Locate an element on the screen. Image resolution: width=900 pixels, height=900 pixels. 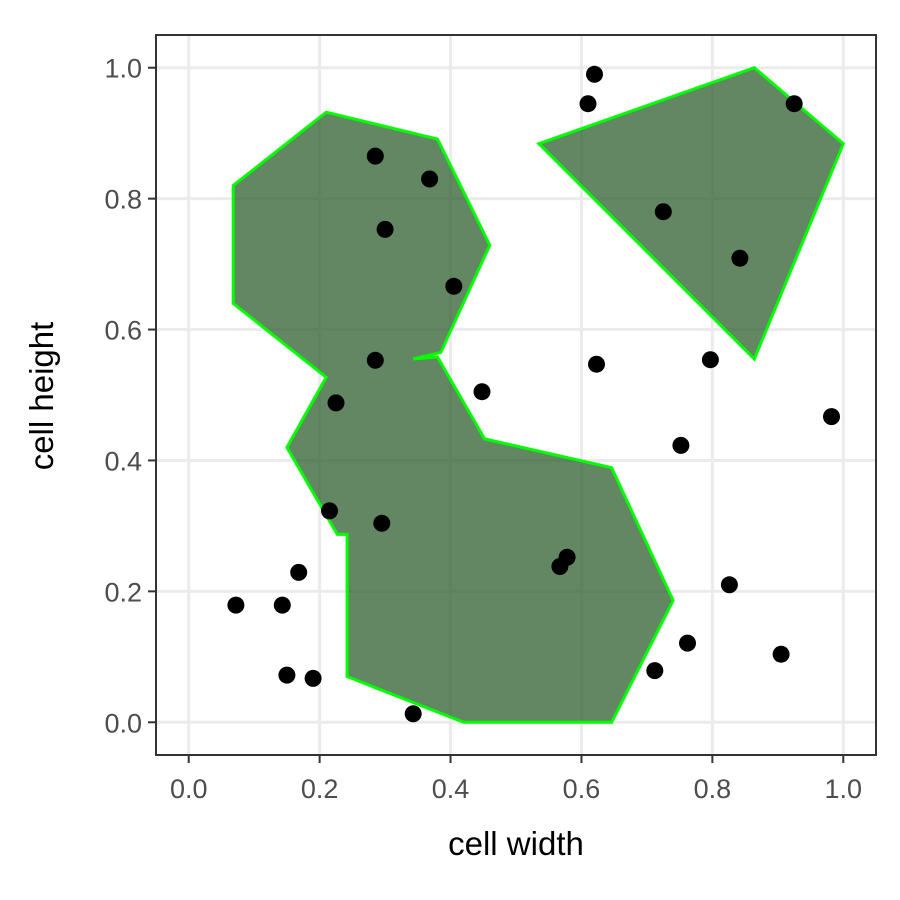
y-tick-label-2: 0.4 is located at coordinates (123, 461).